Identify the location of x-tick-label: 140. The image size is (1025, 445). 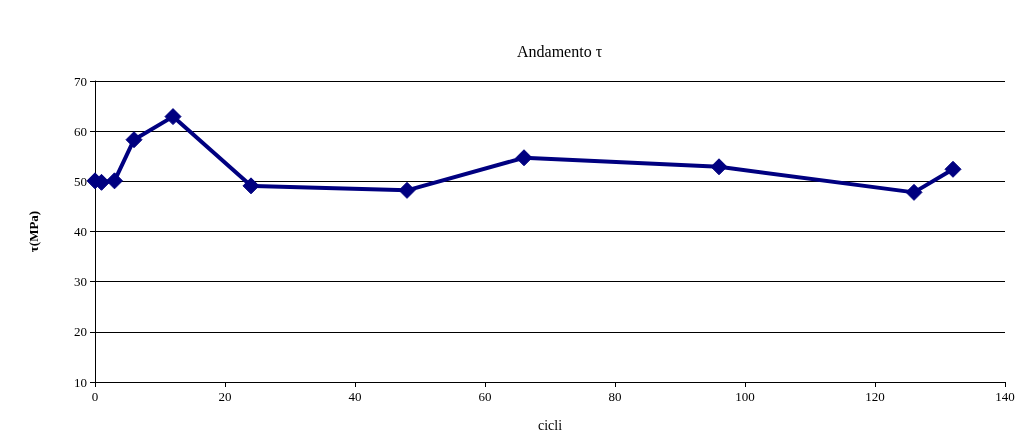
(1005, 396).